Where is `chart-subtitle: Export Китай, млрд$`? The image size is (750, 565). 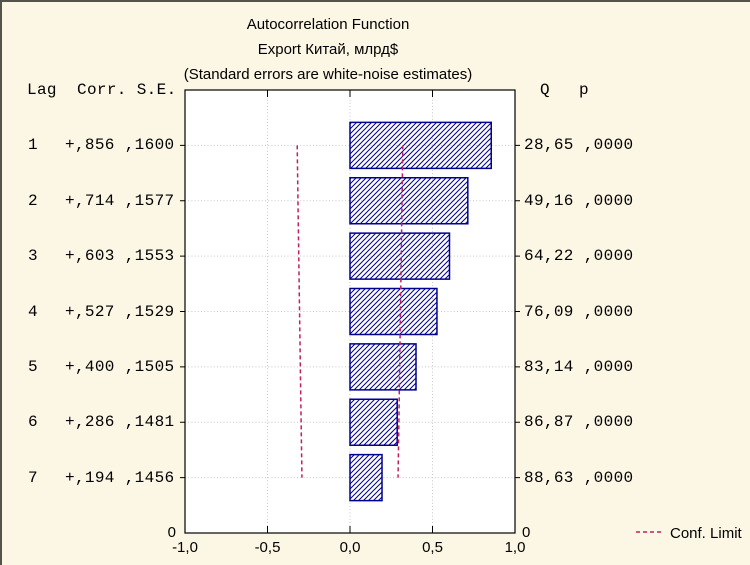 chart-subtitle: Export Китай, млрд$ is located at coordinates (328, 49).